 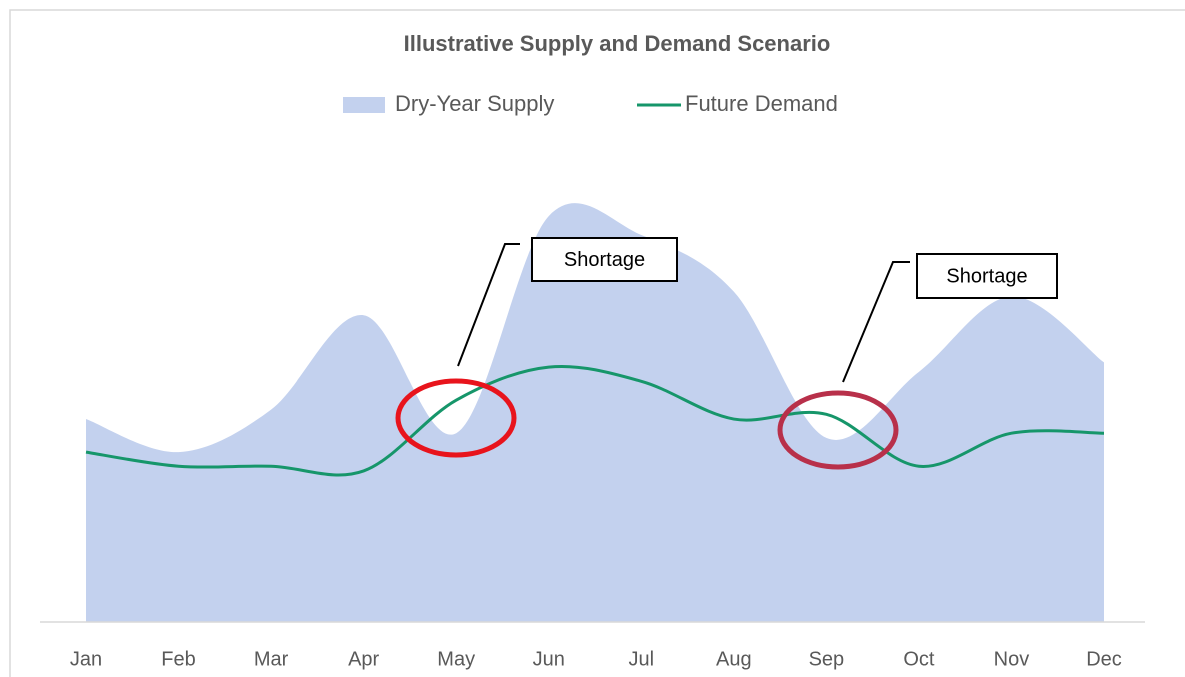 I want to click on x-tick-label: Jun, so click(x=549, y=659).